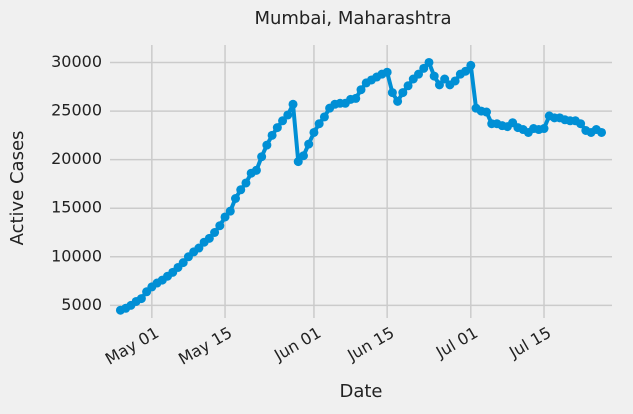 The height and width of the screenshot is (414, 633). Describe the element at coordinates (76, 255) in the screenshot. I see `y-tick-label: 10000` at that location.